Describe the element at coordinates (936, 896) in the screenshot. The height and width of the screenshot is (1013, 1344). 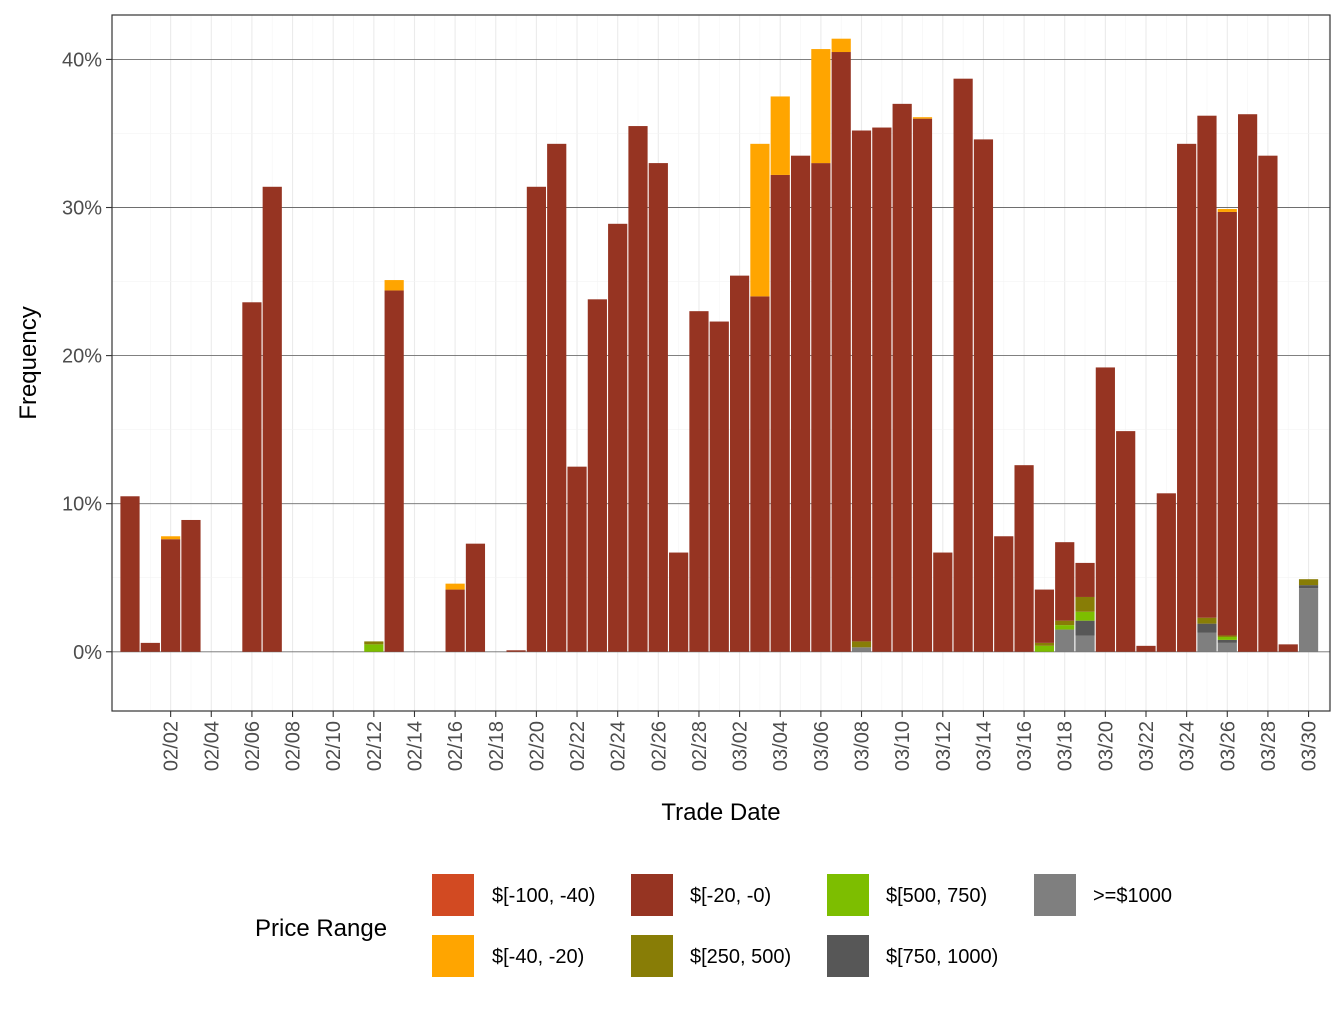
I see `legend-label: $[500, 750)` at that location.